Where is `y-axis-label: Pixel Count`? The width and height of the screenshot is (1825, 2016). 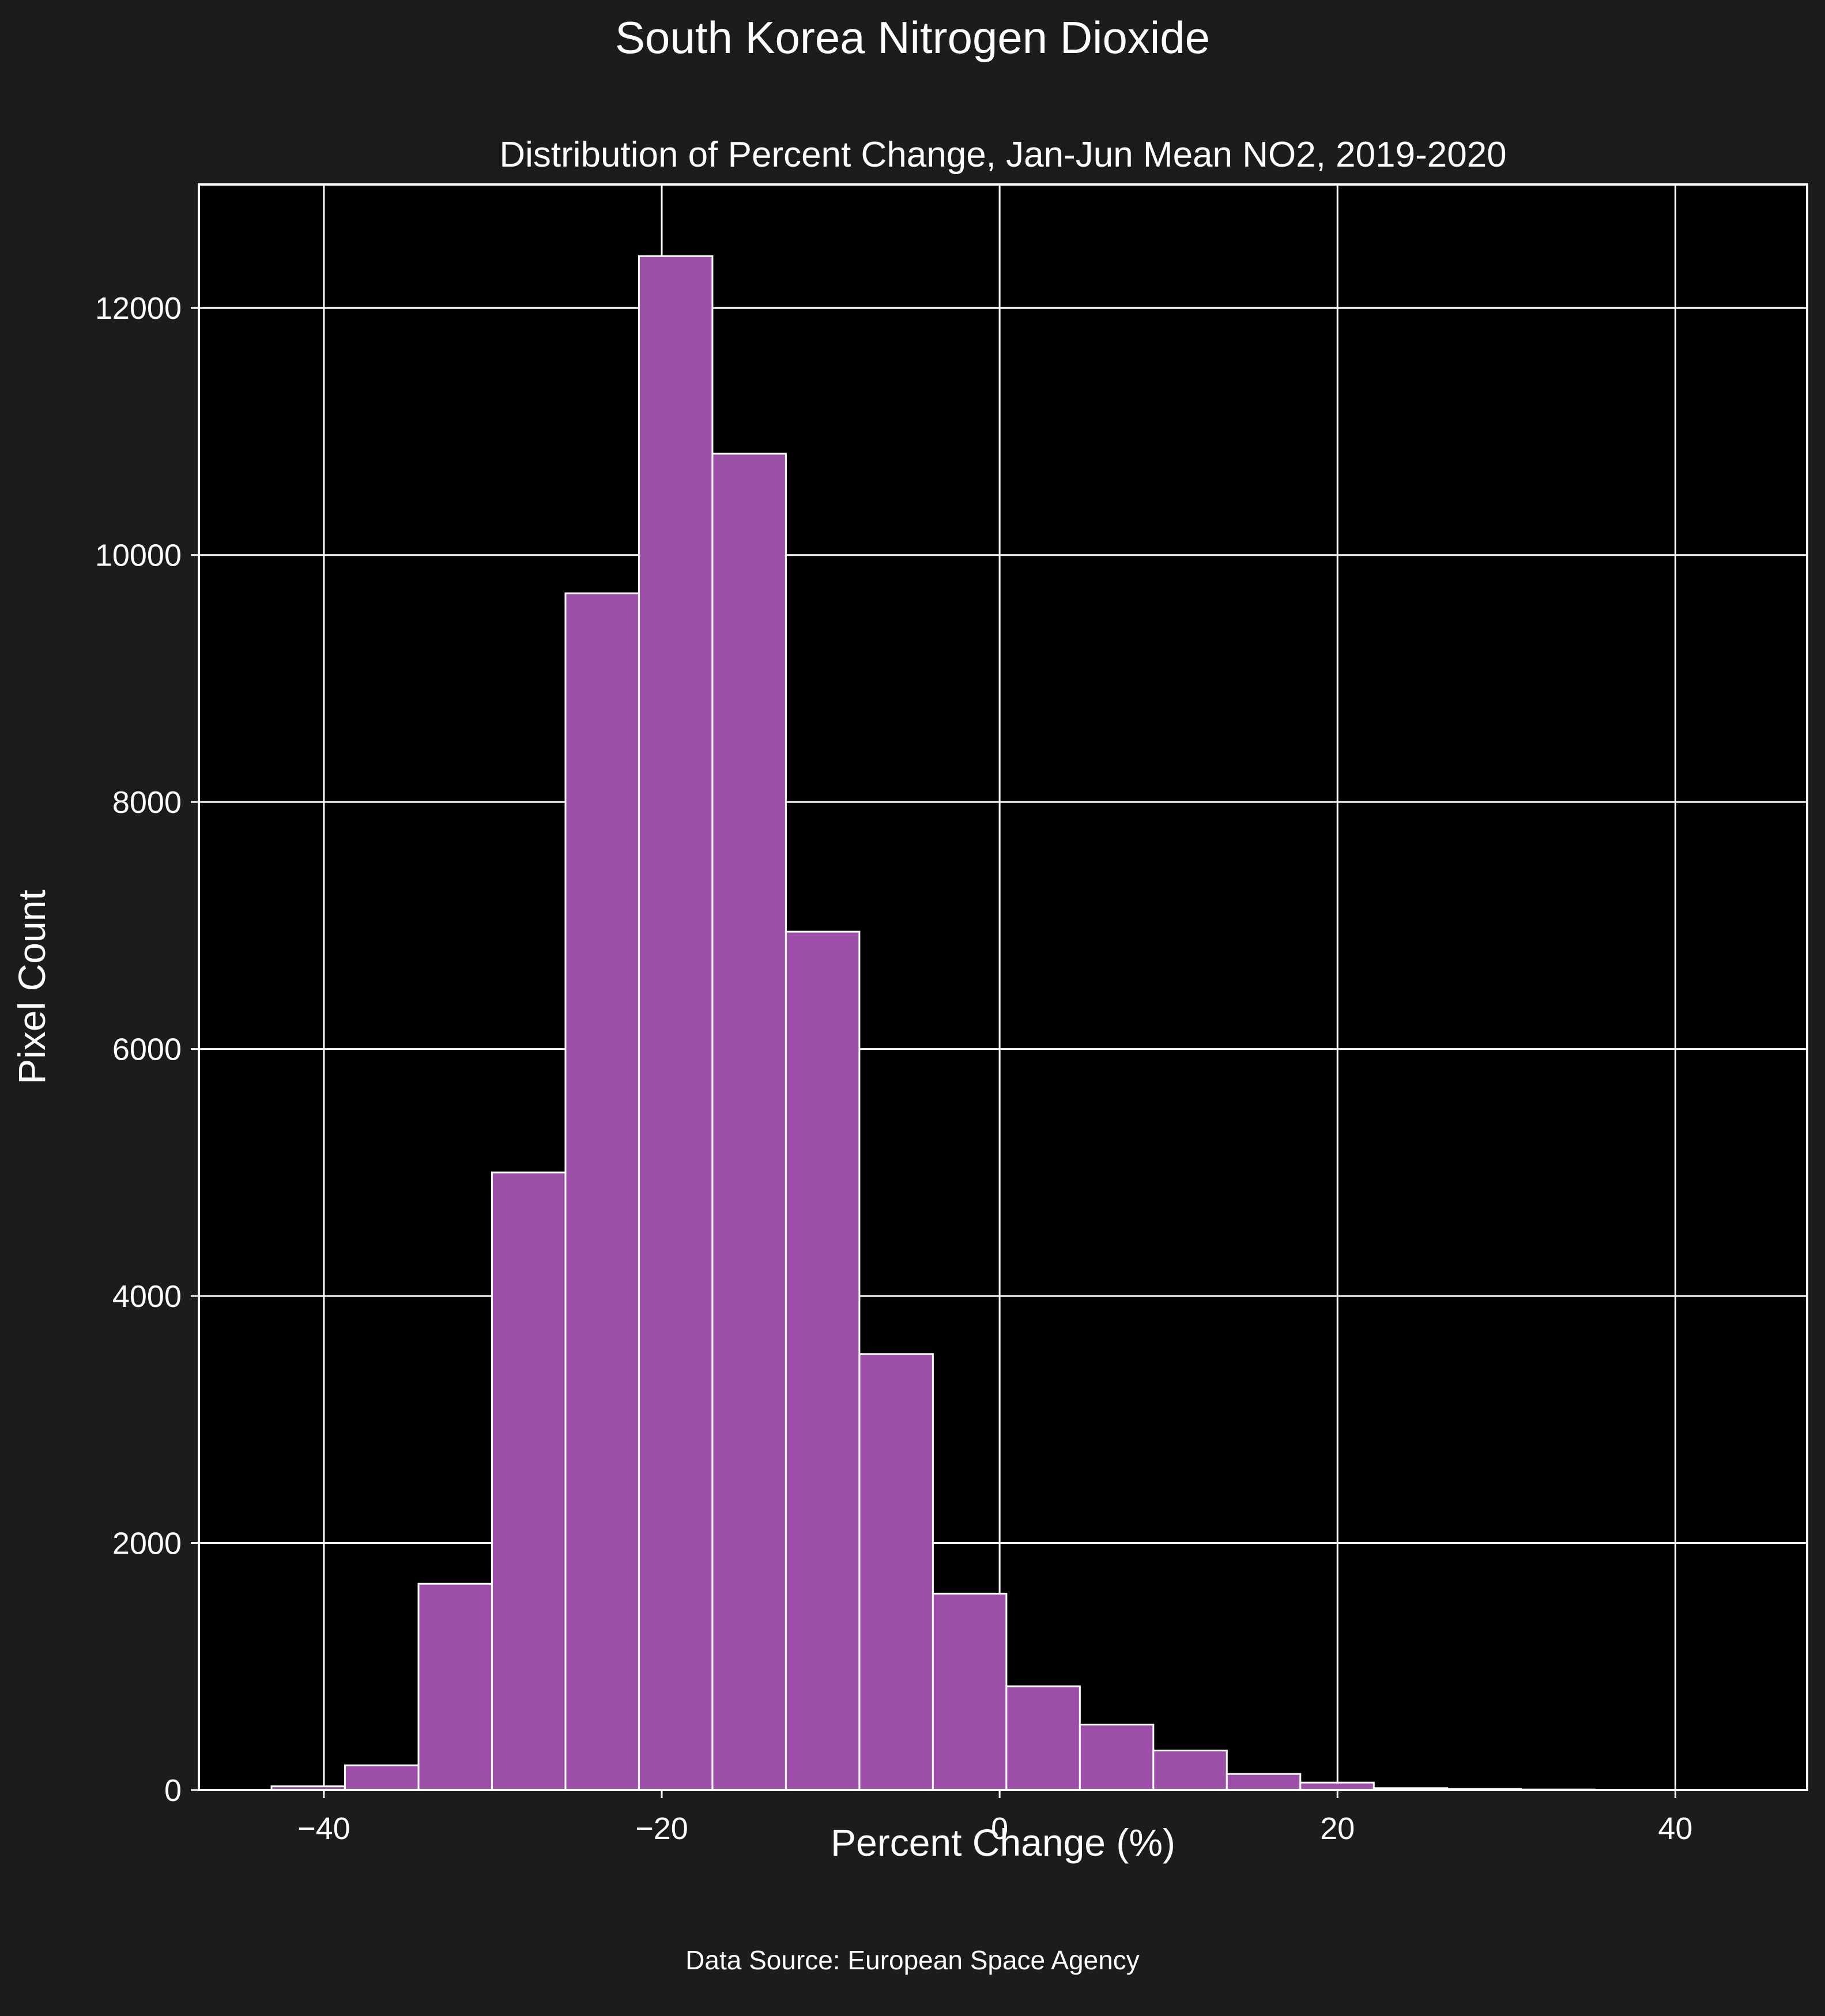 y-axis-label: Pixel Count is located at coordinates (31, 987).